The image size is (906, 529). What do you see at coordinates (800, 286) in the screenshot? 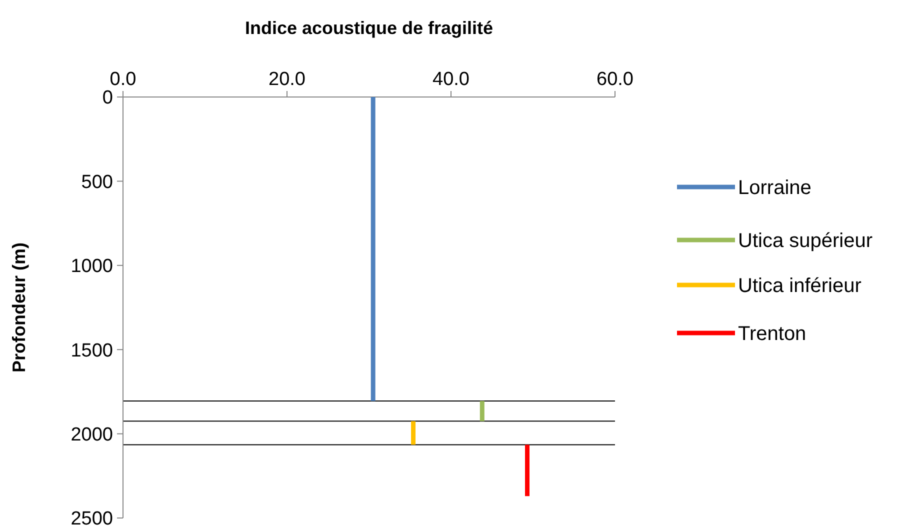
I see `legend-label: Utica inférieur` at bounding box center [800, 286].